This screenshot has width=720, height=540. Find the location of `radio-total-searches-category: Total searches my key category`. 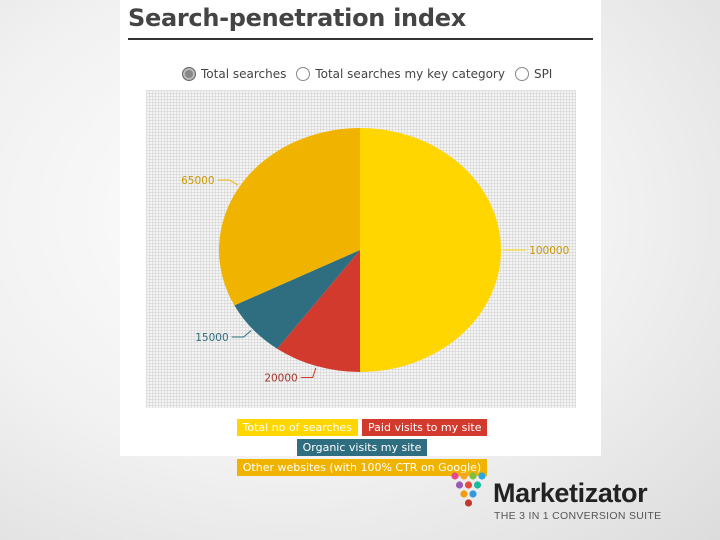

radio-total-searches-category: Total searches my key category is located at coordinates (400, 74).